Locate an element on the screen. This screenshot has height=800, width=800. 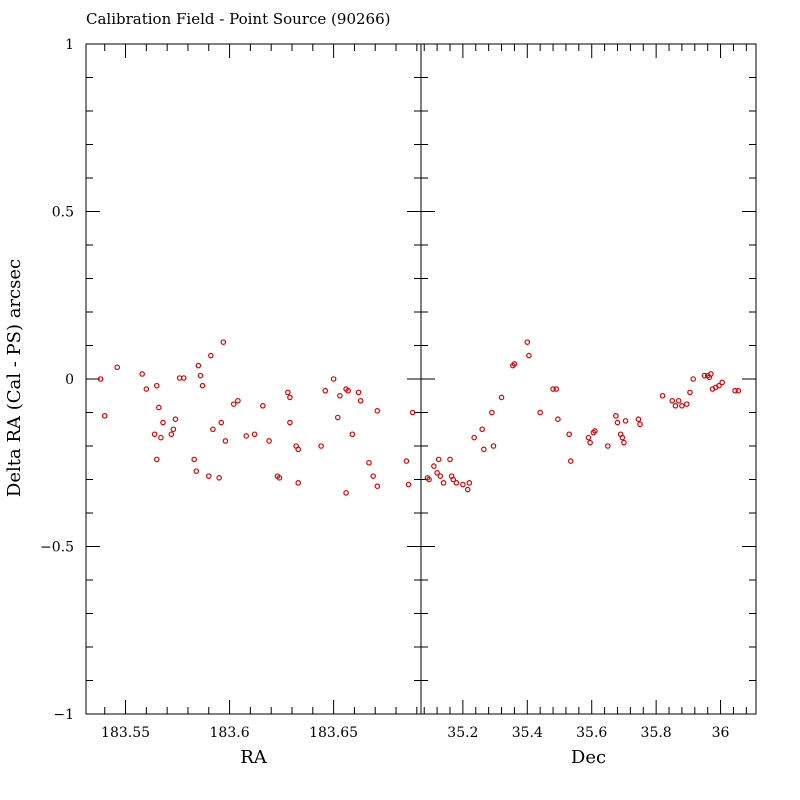
y-tick-label: 0.5 is located at coordinates (63, 213).